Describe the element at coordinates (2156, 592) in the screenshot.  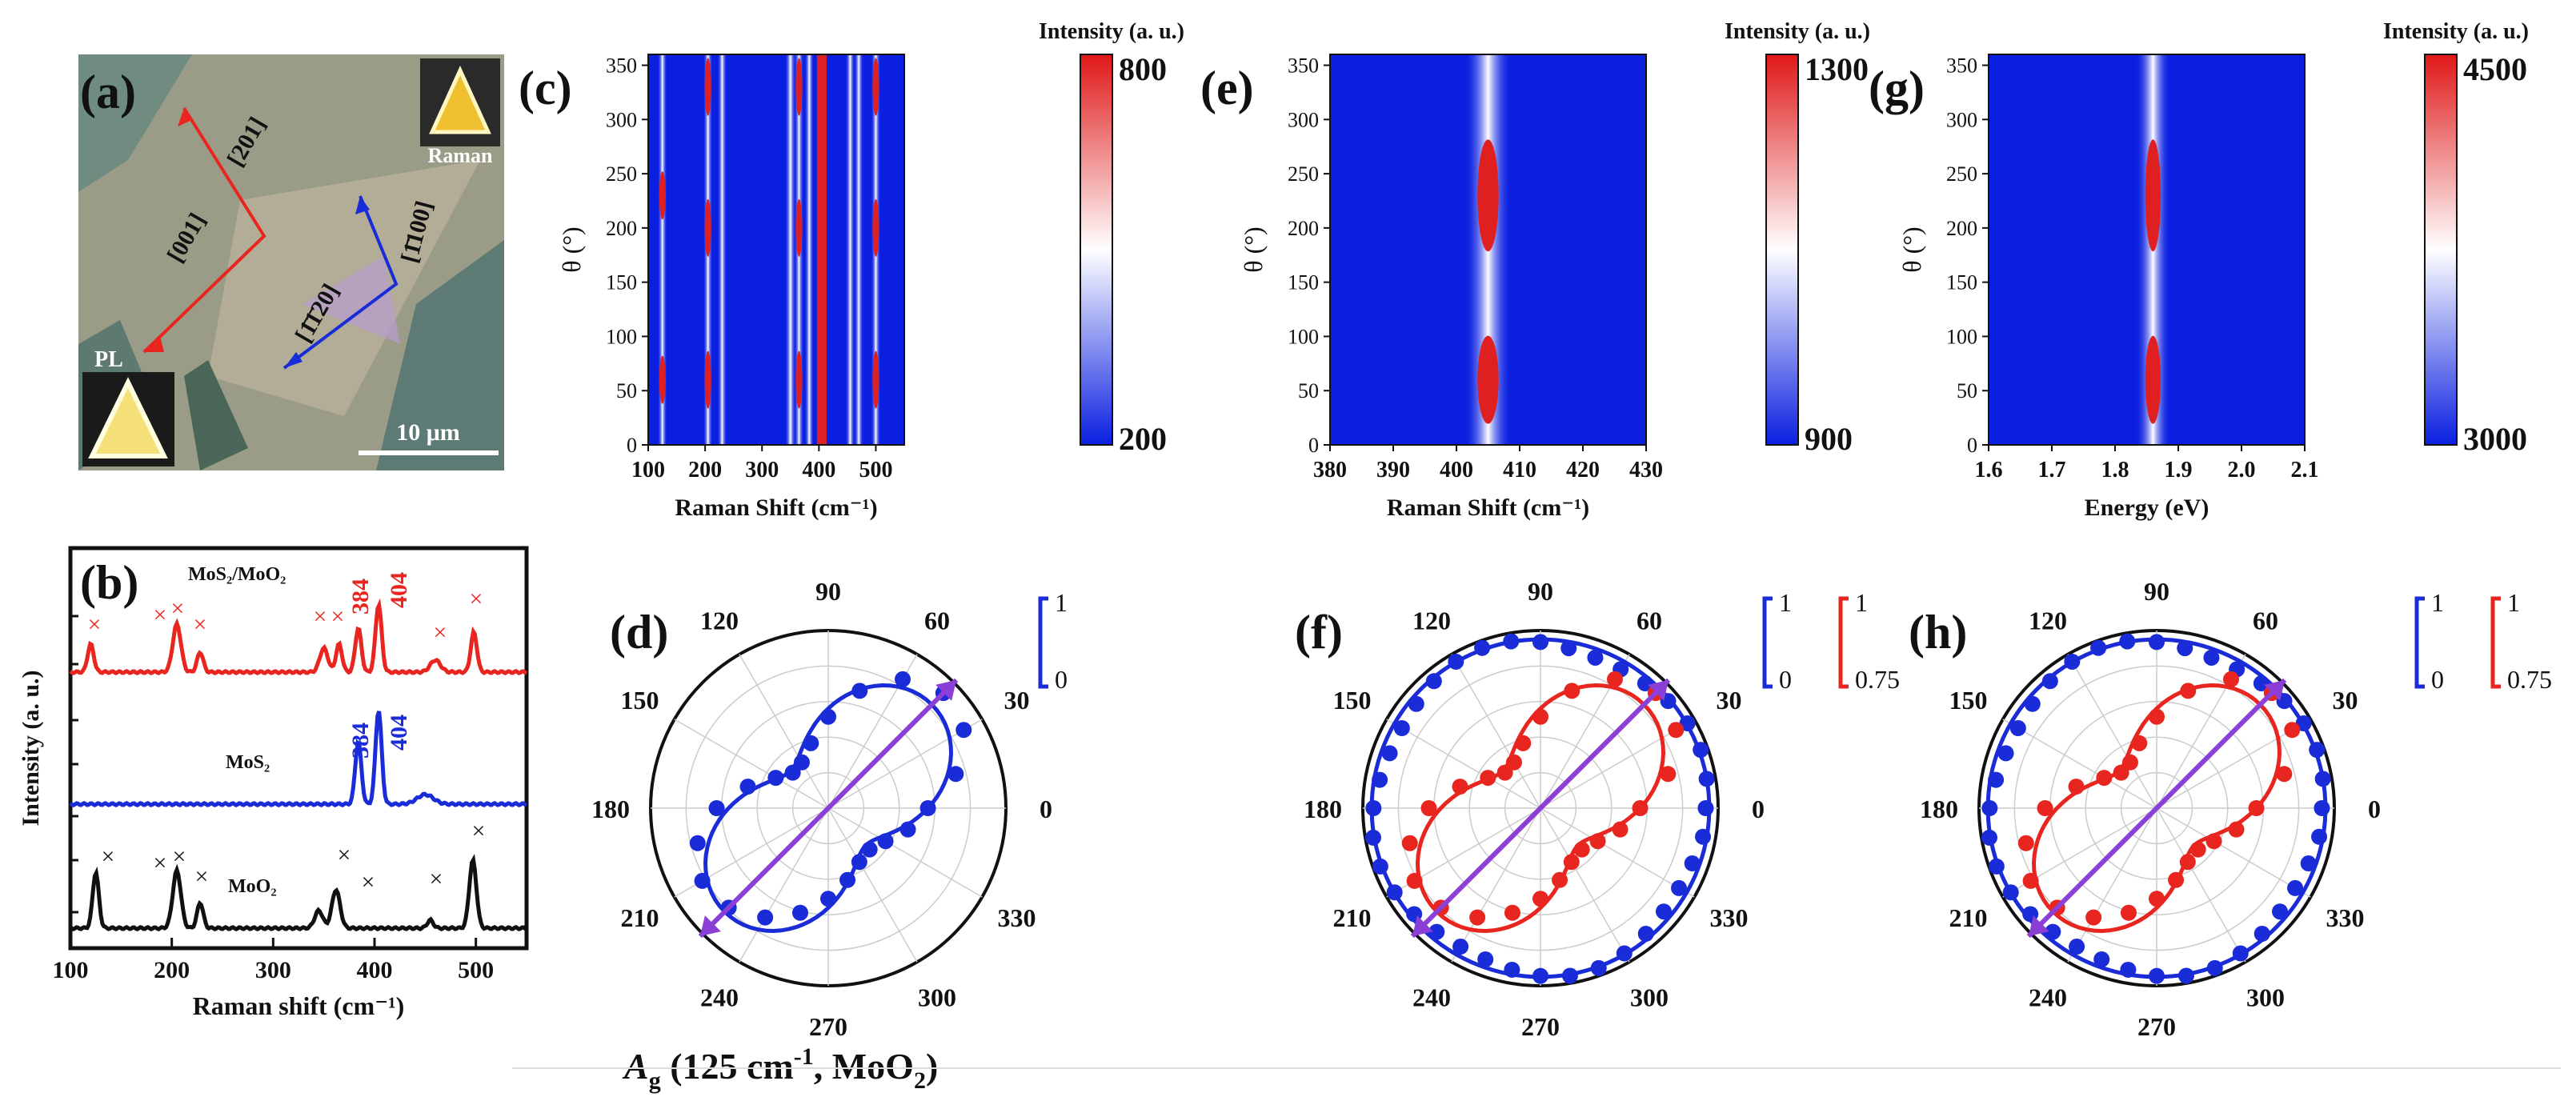
I see `polar-angle-label: 90` at that location.